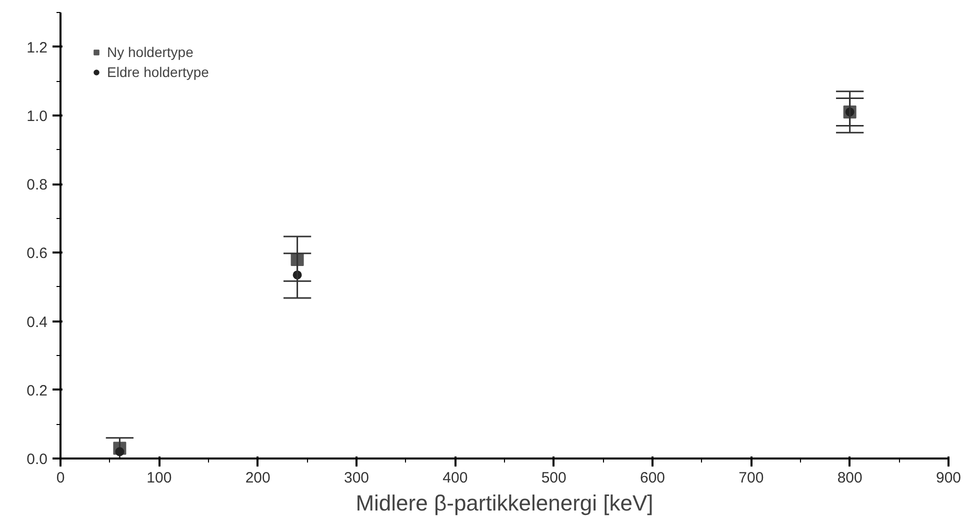 This screenshot has width=968, height=518. What do you see at coordinates (37, 391) in the screenshot?
I see `y-tick-label: 0.2` at bounding box center [37, 391].